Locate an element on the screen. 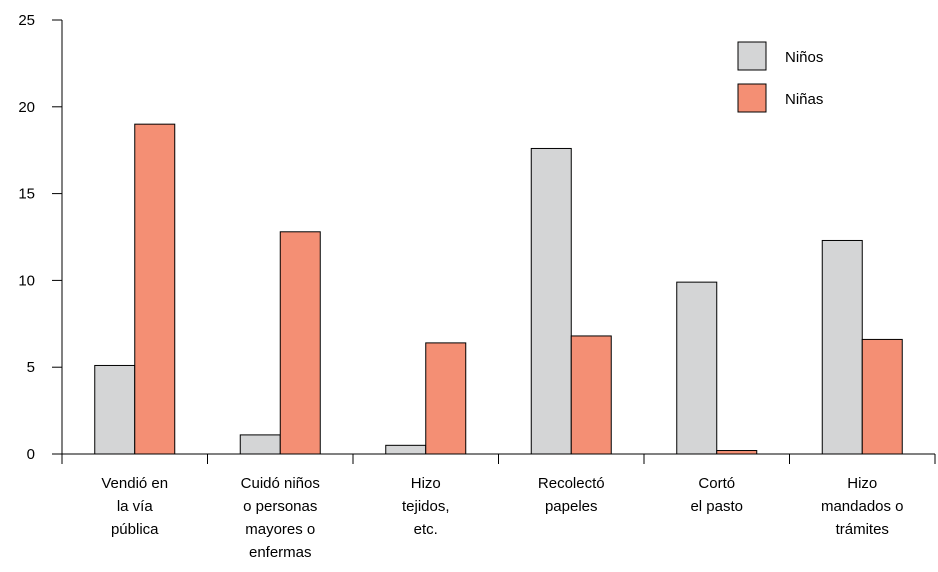 The image size is (938, 572). x-category-label: Hizo tejidos, etc. is located at coordinates (426, 506).